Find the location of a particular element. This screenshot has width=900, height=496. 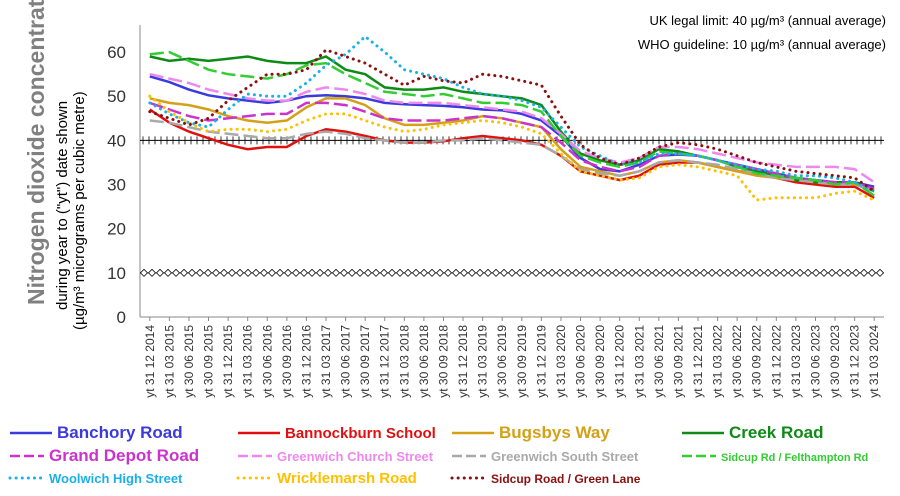

x-tick-label: yt 31 03 2020 is located at coordinates (561, 361).